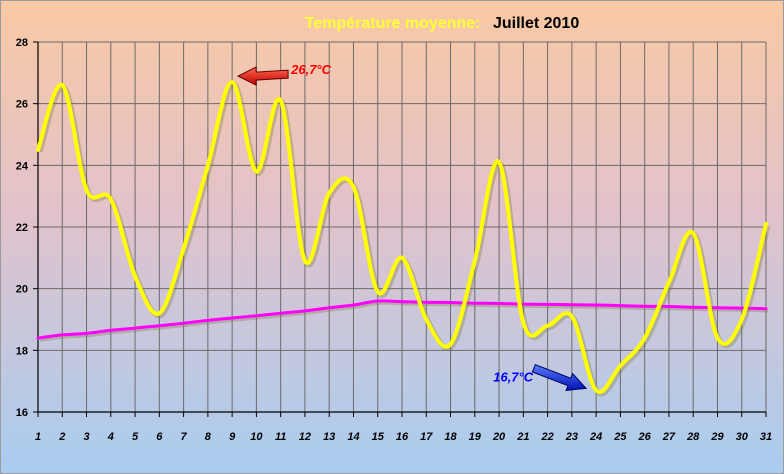 The image size is (784, 474). What do you see at coordinates (135, 437) in the screenshot?
I see `x-tick-label: 5` at bounding box center [135, 437].